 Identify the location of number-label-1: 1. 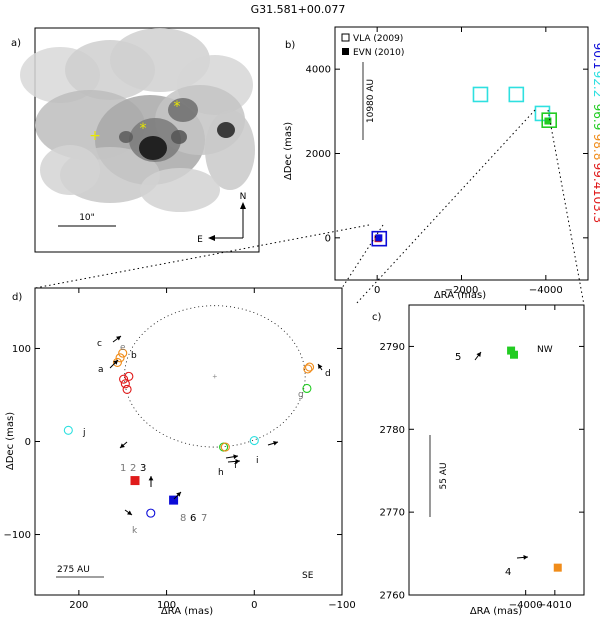
(123, 468).